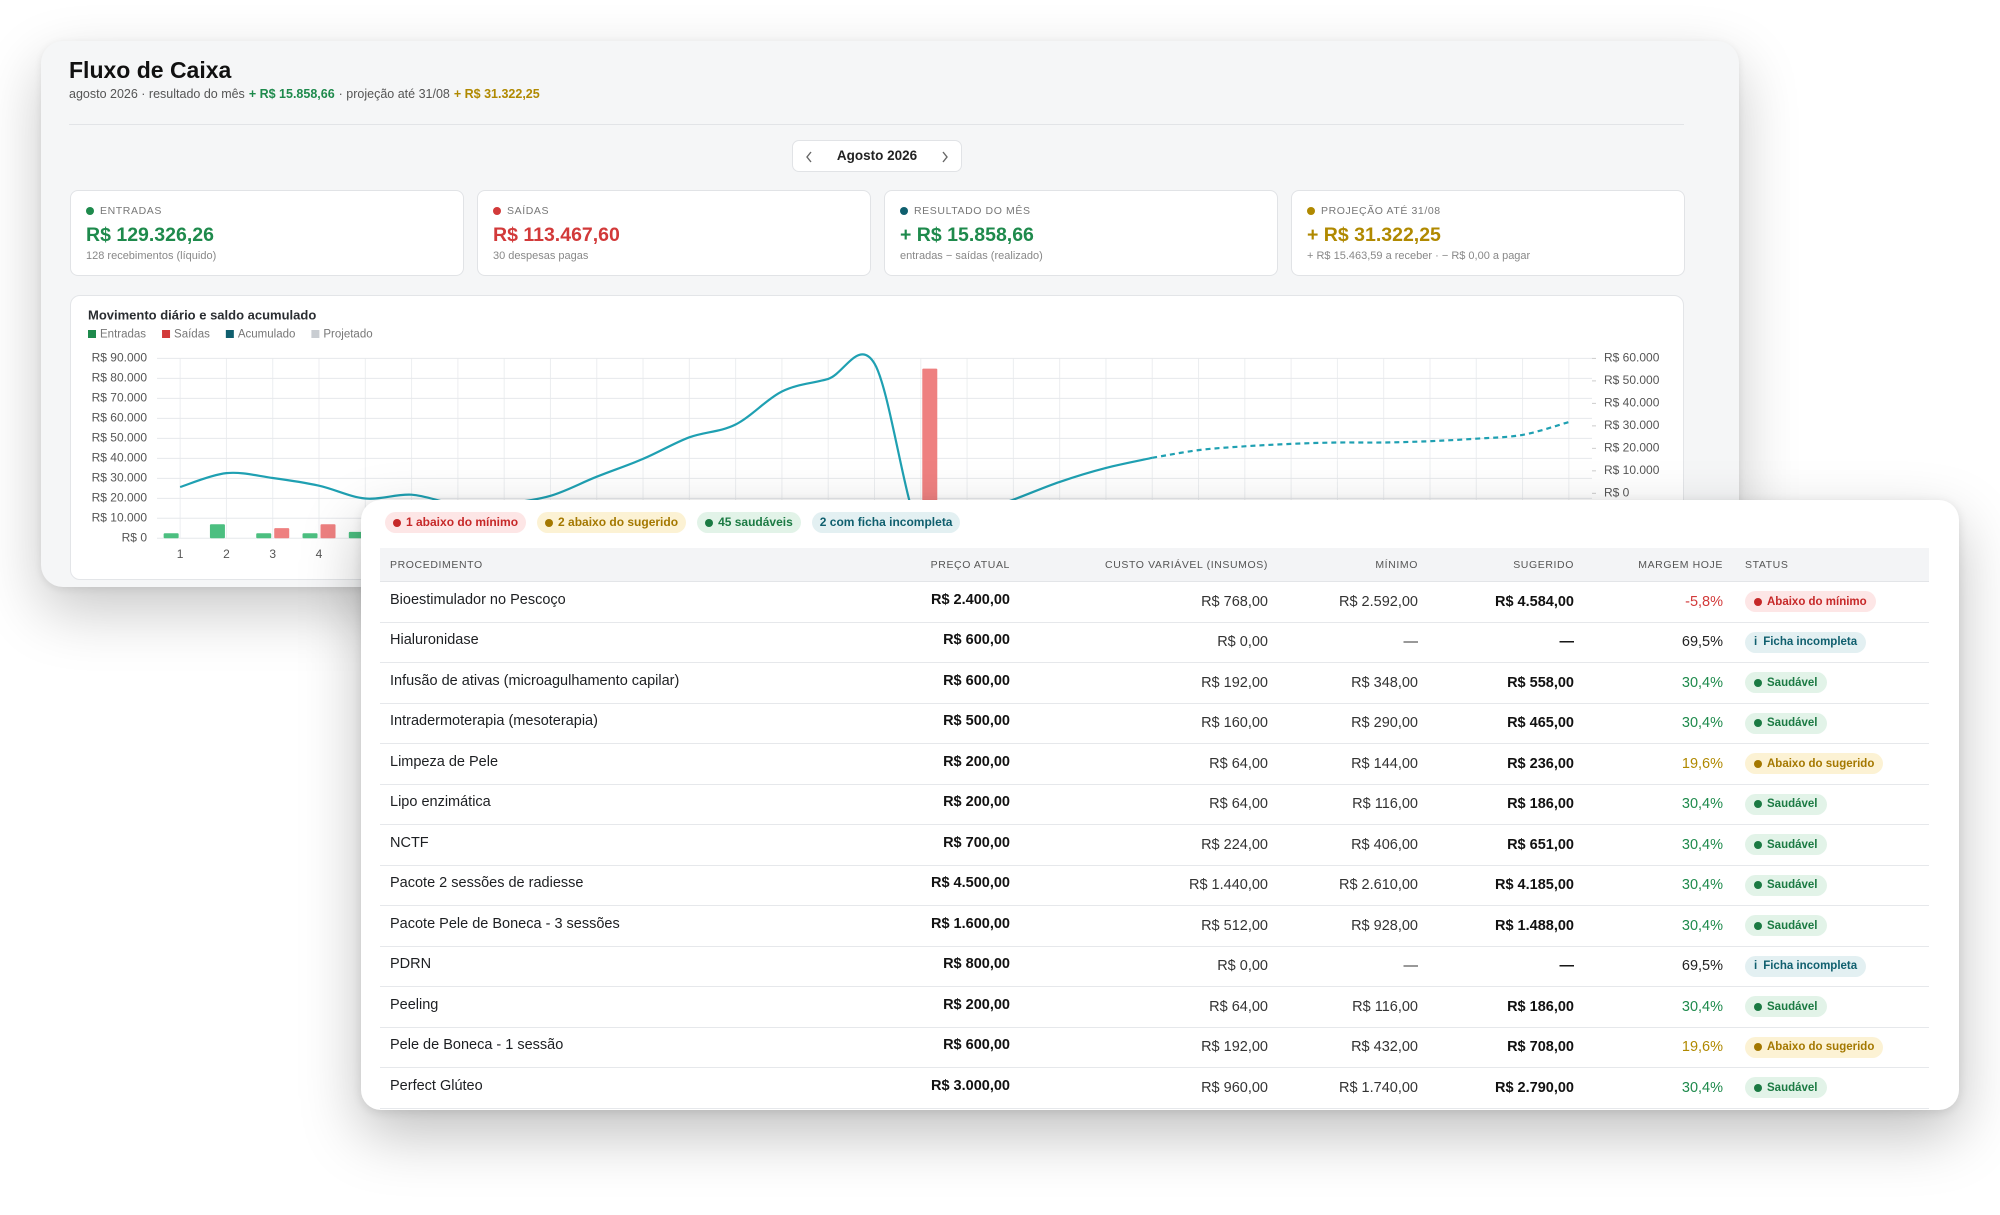 This screenshot has height=1215, width=2000. Describe the element at coordinates (120, 418) in the screenshot. I see `y-tick-label: R$ 60.000` at that location.